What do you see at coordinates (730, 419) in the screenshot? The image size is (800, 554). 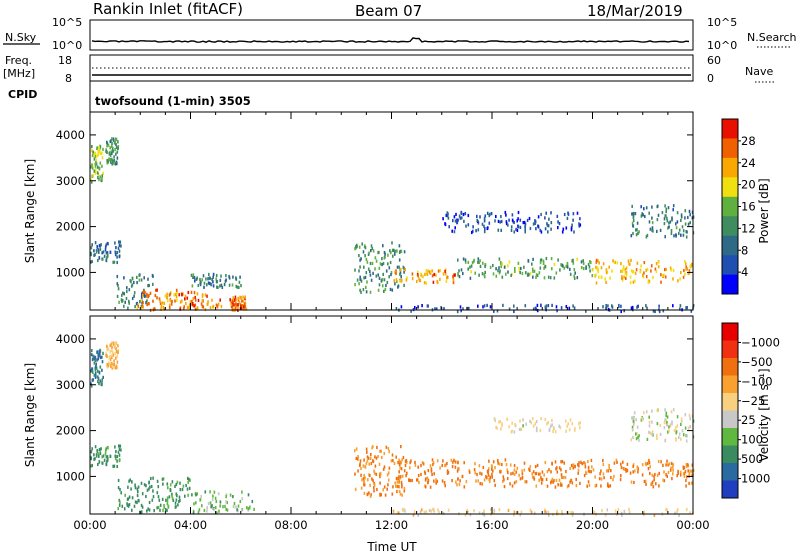 I see `velocity-colorbar-segment` at bounding box center [730, 419].